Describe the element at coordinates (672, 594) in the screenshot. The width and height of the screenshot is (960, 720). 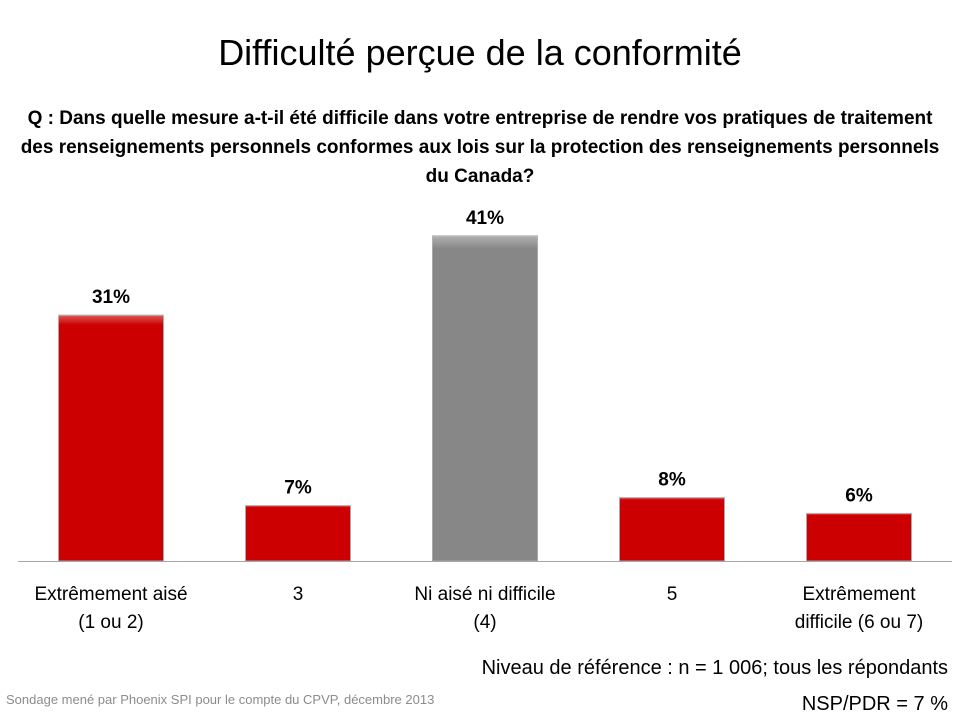
I see `x-tick-label-4-line-1: 5` at that location.